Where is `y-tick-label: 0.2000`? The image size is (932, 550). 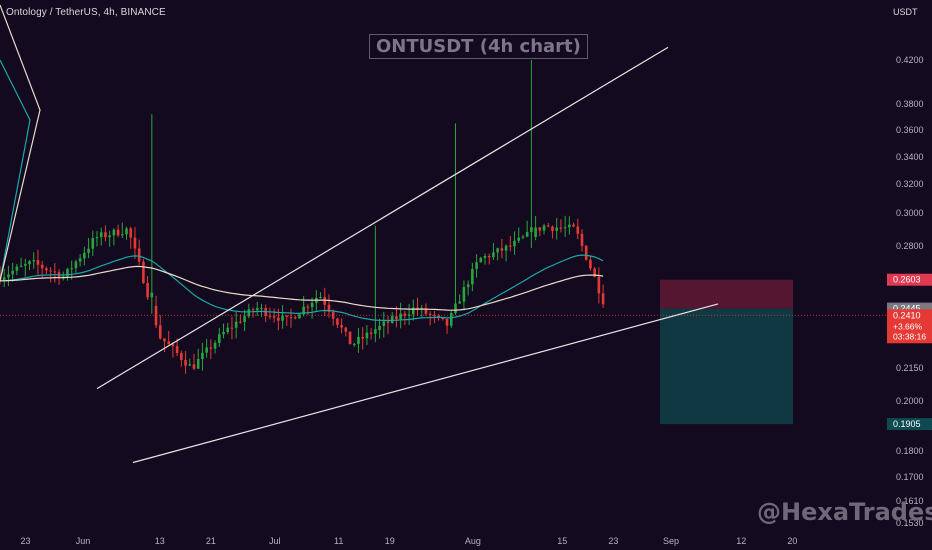 y-tick-label: 0.2000 is located at coordinates (910, 401).